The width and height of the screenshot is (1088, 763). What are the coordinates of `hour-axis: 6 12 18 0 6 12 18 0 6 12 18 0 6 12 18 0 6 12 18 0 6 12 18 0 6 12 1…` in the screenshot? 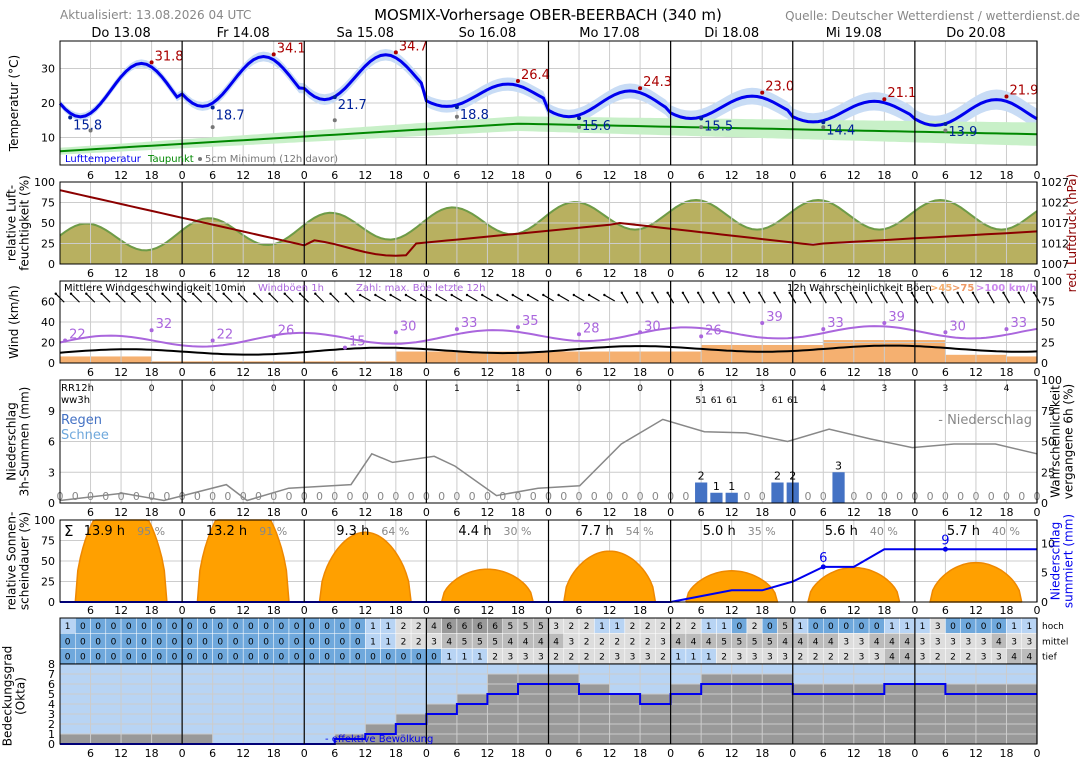 It's located at (563, 512).